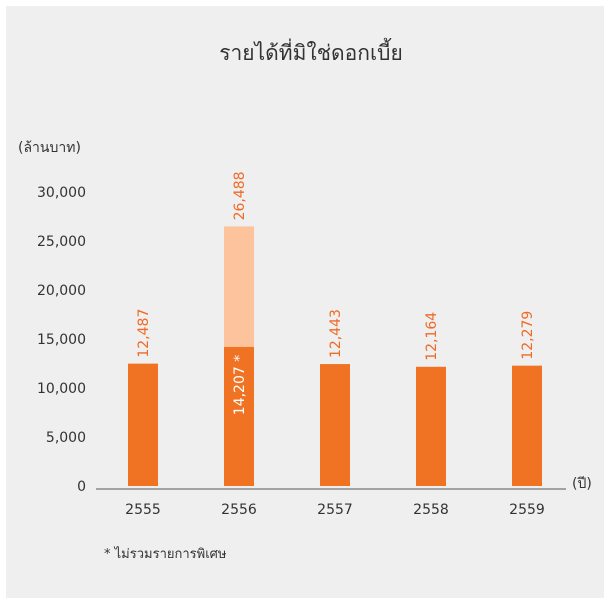  Describe the element at coordinates (239, 510) in the screenshot. I see `x-tick-label: 2556` at that location.